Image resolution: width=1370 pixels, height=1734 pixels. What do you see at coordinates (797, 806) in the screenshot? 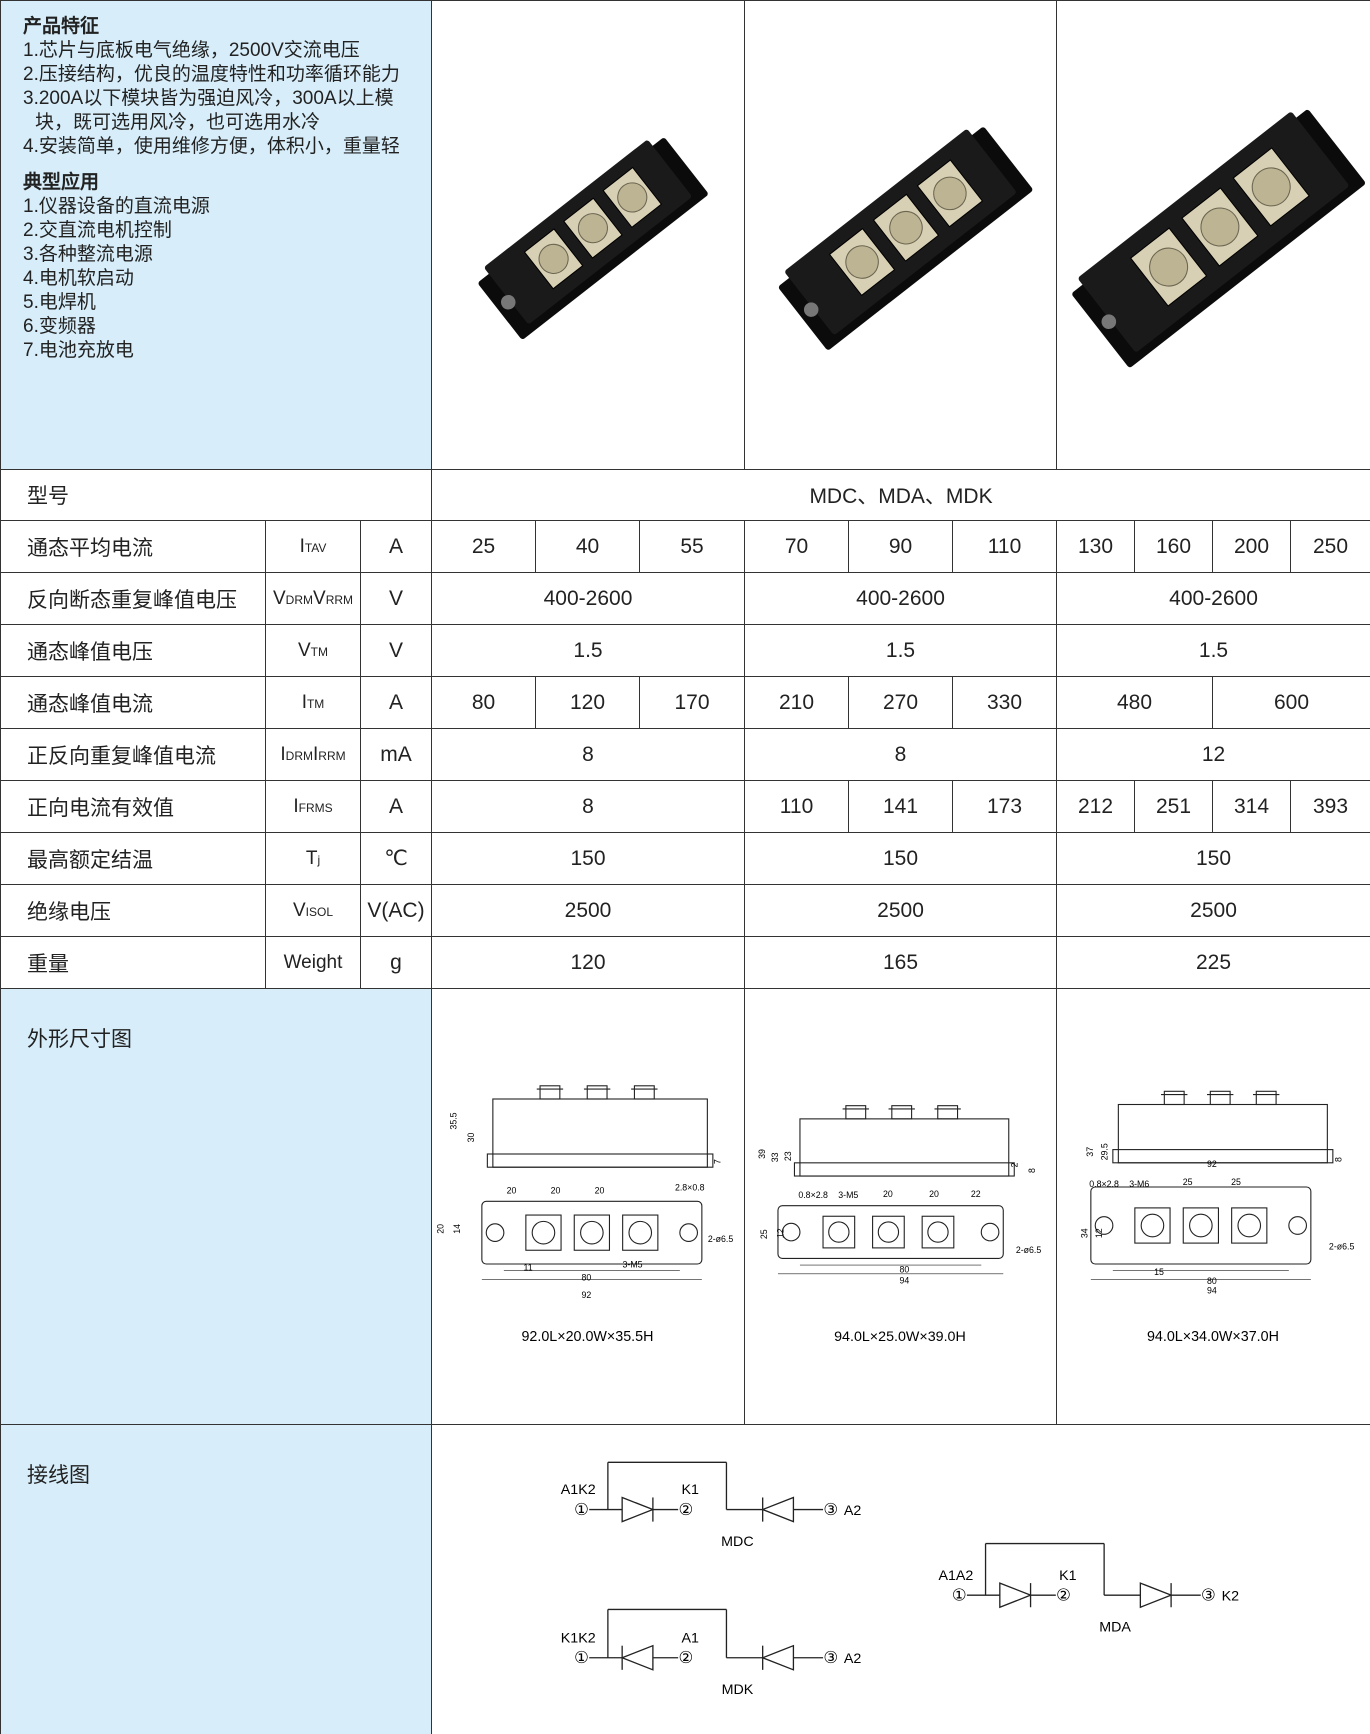
I see `param-value: 110` at bounding box center [797, 806].